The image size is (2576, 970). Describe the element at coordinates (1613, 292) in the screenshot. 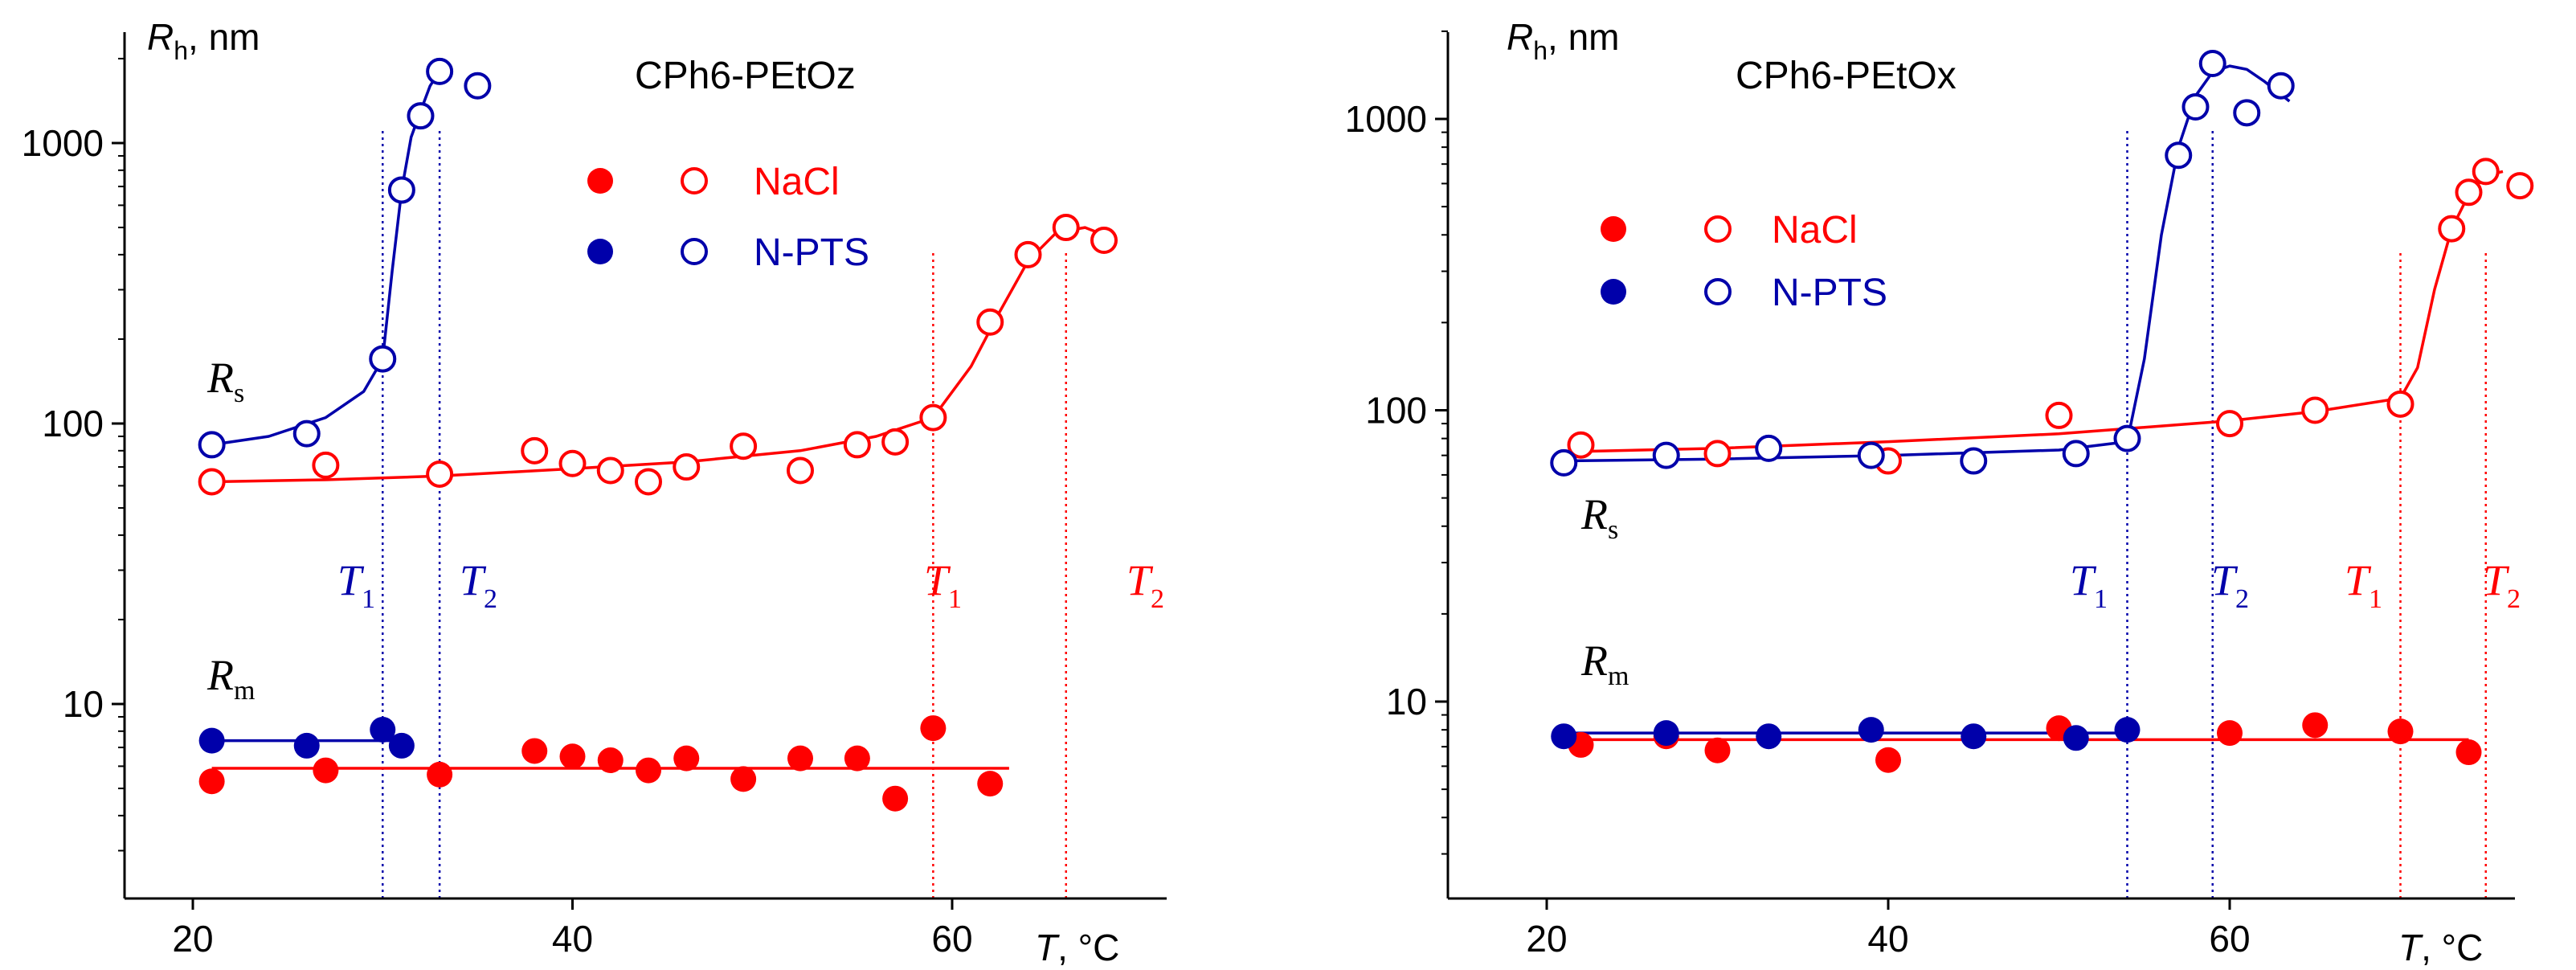

I see `legend-npts-filled-marker` at that location.